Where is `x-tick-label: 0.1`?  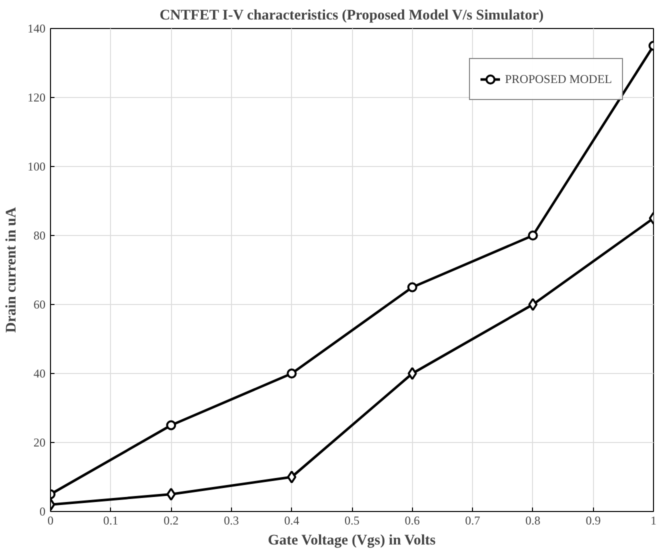
x-tick-label: 0.1 is located at coordinates (110, 521).